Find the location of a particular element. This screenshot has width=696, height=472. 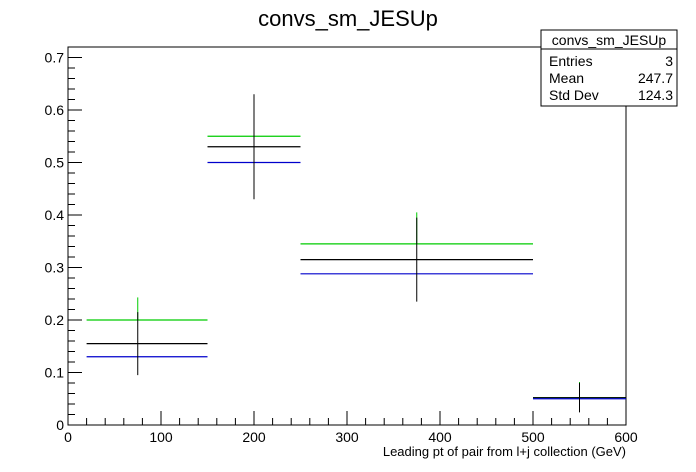

stats-entries-label: Entries is located at coordinates (571, 61).